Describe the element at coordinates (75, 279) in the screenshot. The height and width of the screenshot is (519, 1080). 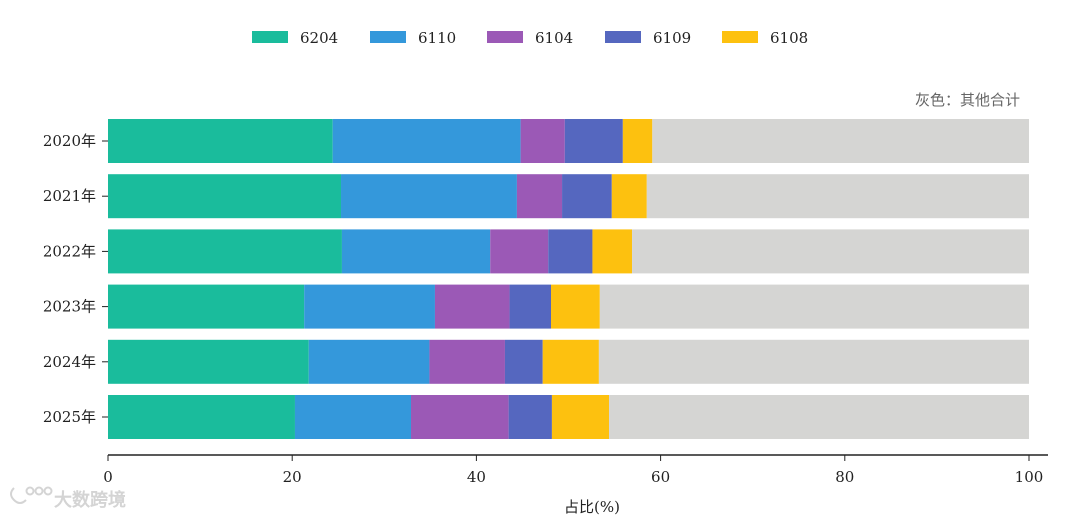
I see `y-axis: 2020年 2021年 2022年 2023年 2024年 2025年` at that location.